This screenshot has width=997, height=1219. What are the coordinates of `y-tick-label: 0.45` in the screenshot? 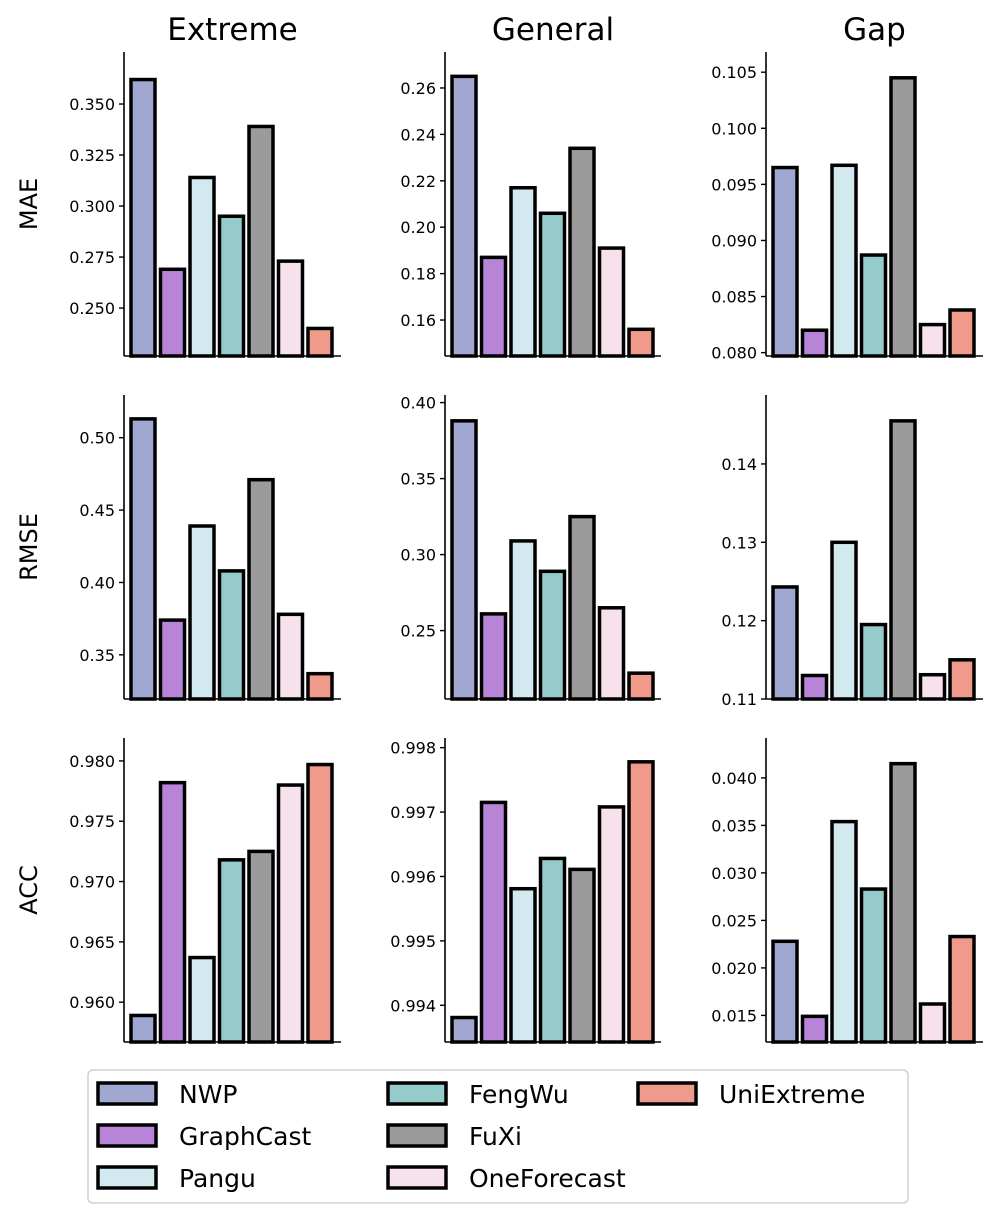 It's located at (97, 510).